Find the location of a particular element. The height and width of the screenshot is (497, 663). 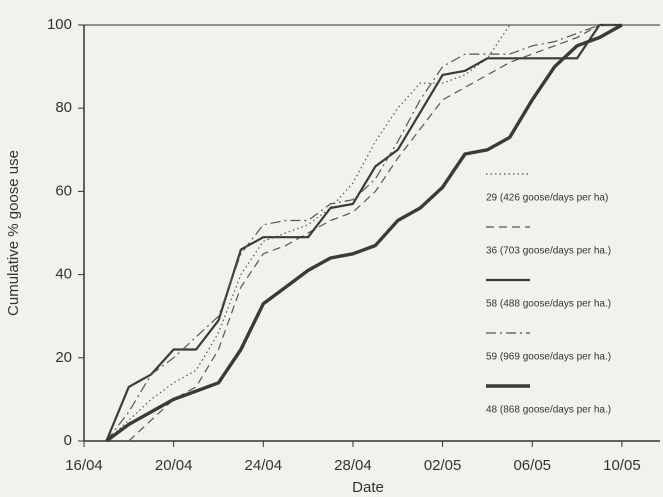

y-tick-label: 20 is located at coordinates (63, 357).